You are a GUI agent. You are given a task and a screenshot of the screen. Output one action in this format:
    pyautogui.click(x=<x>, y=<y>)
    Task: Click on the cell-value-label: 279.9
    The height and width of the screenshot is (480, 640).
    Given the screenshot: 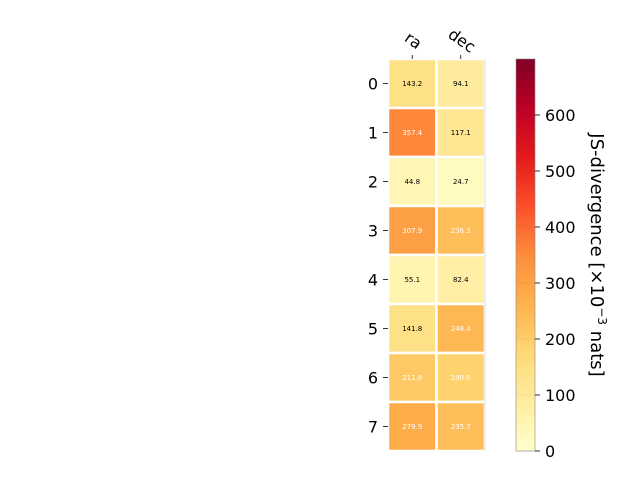 What is the action you would take?
    pyautogui.click(x=412, y=427)
    